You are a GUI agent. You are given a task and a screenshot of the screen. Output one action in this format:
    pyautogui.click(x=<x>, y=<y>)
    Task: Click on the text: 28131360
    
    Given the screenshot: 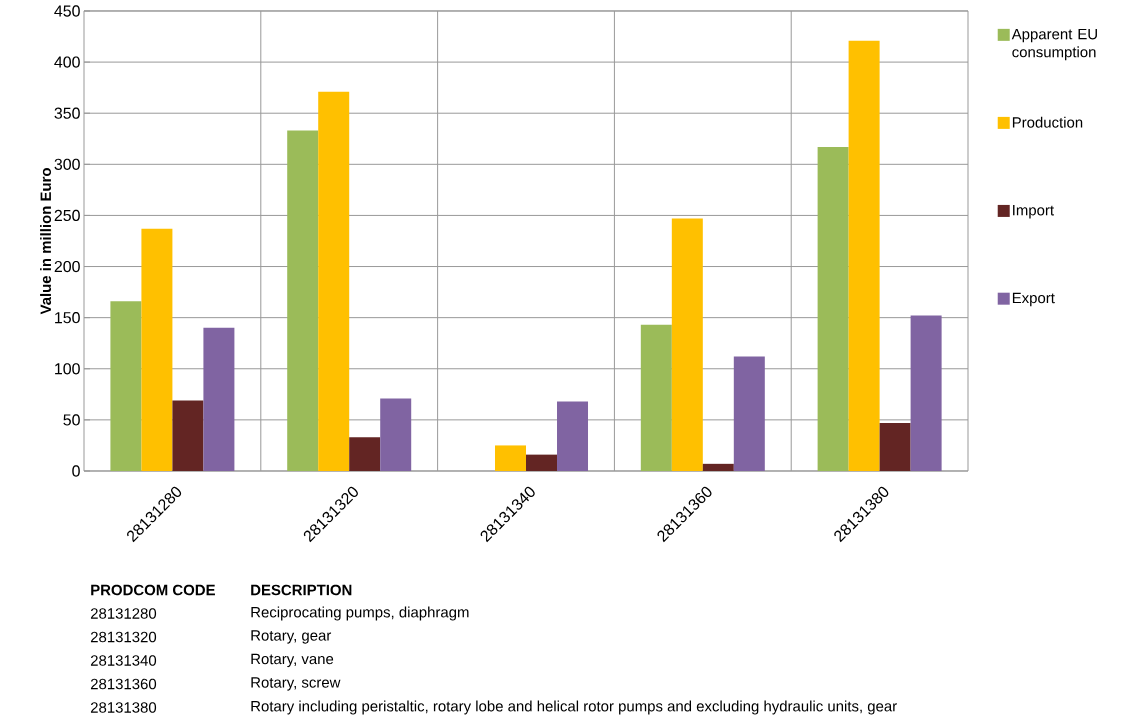 What is the action you would take?
    pyautogui.click(x=123, y=684)
    